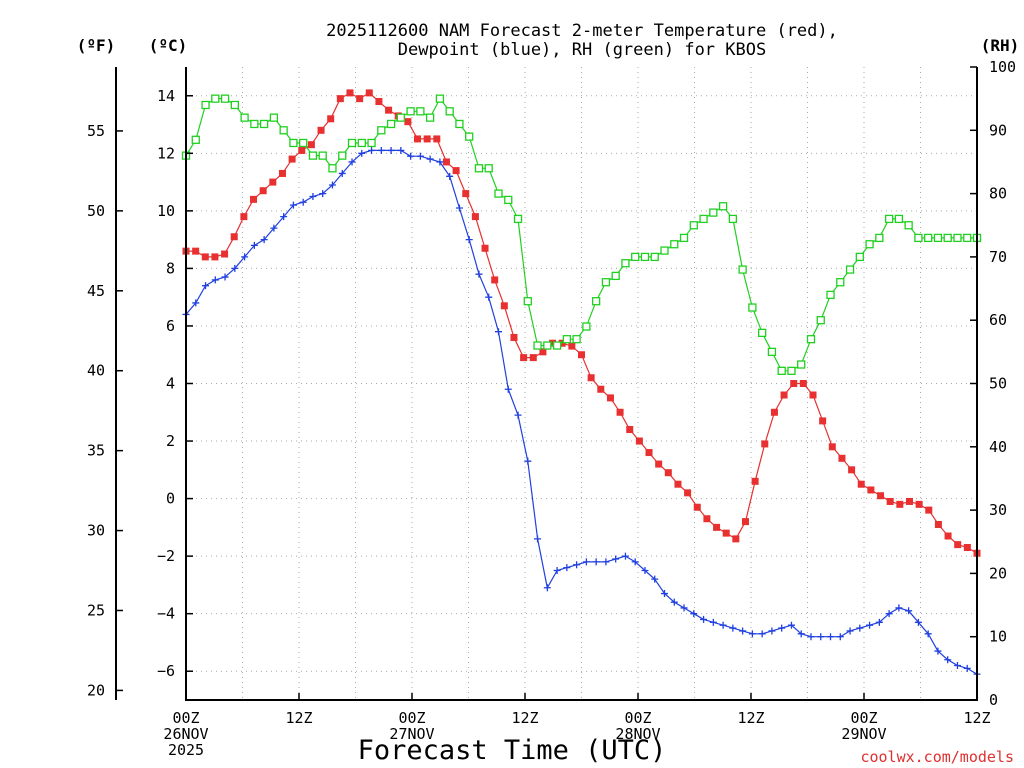 Image resolution: width=1024 pixels, height=768 pixels. What do you see at coordinates (998, 447) in the screenshot?
I see `rh-tick-label: 40` at bounding box center [998, 447].